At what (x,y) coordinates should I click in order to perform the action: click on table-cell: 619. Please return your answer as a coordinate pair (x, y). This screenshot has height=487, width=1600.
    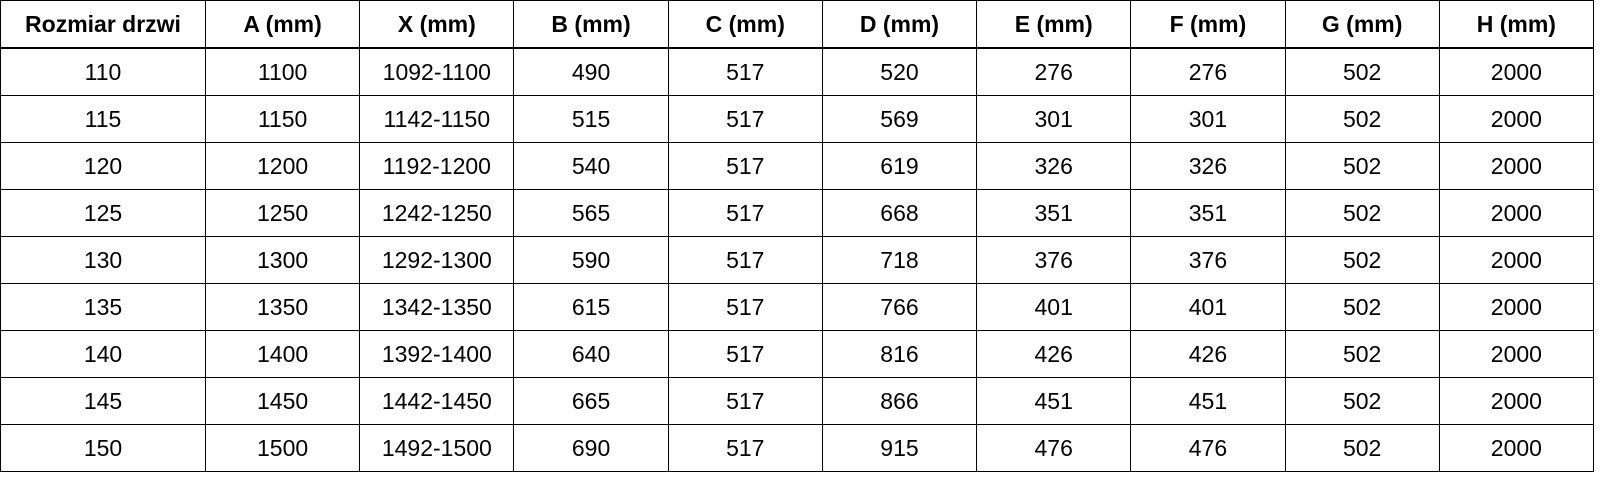
    Looking at the image, I should click on (899, 166).